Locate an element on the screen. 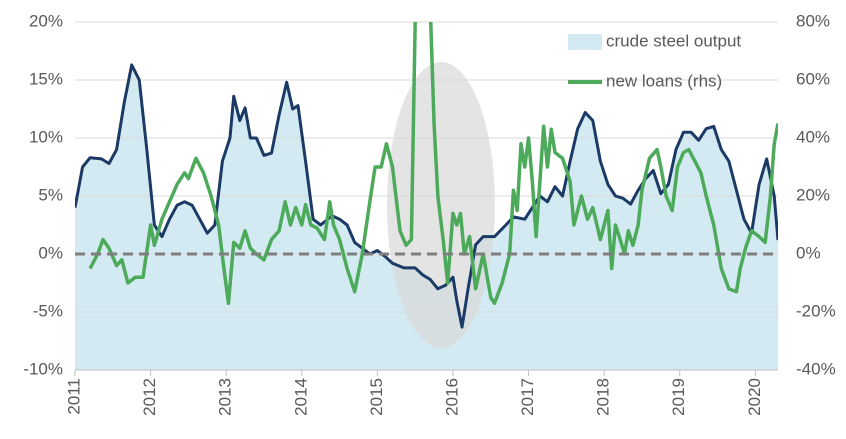 This screenshot has height=439, width=846. x-tick-label: 2016 is located at coordinates (451, 397).